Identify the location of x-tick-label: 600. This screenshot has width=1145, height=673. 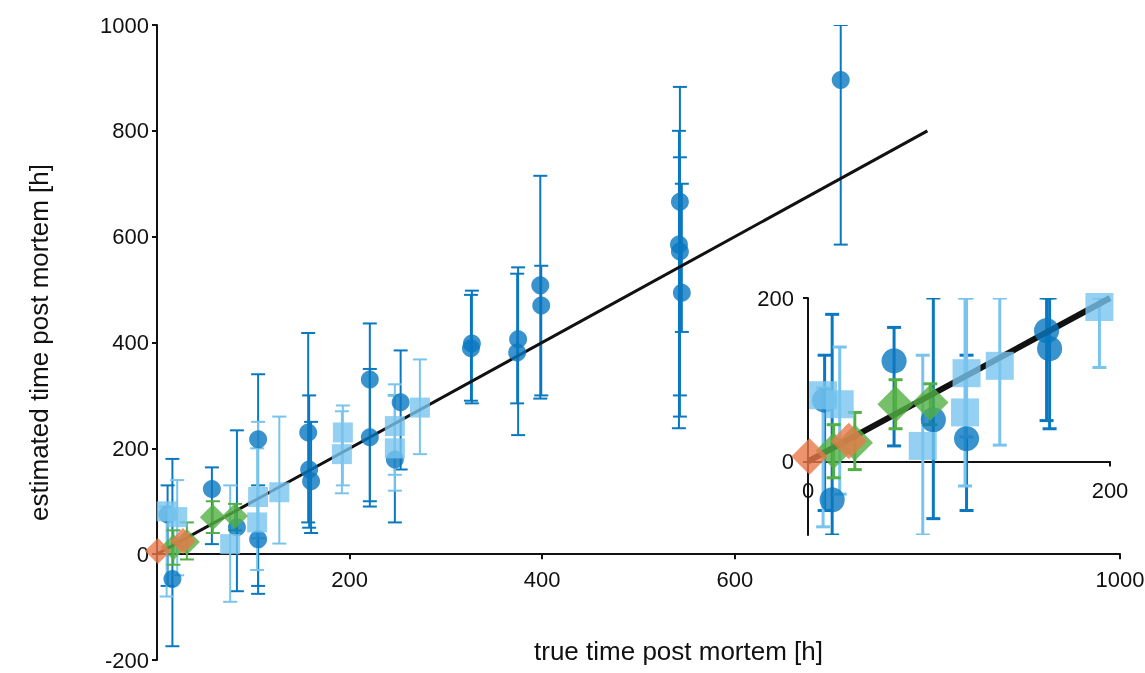
(735, 579).